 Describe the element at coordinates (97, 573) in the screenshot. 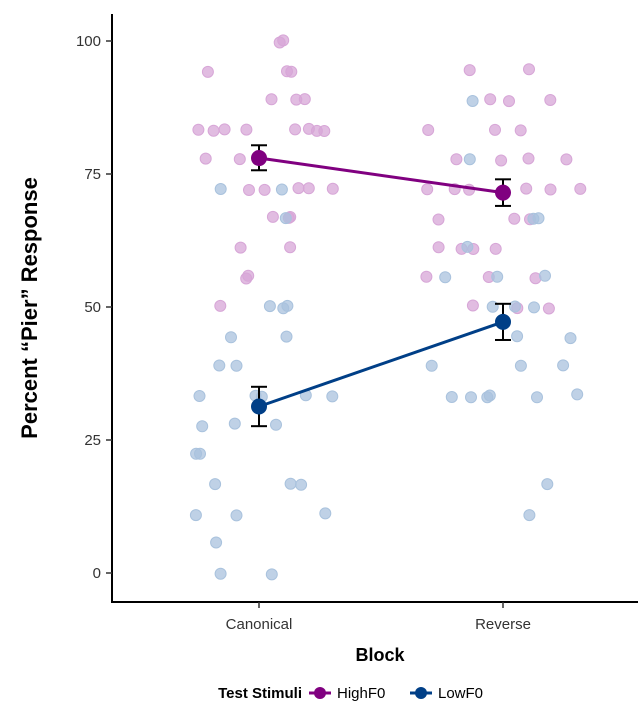

I see `y-tick-label: 0` at that location.